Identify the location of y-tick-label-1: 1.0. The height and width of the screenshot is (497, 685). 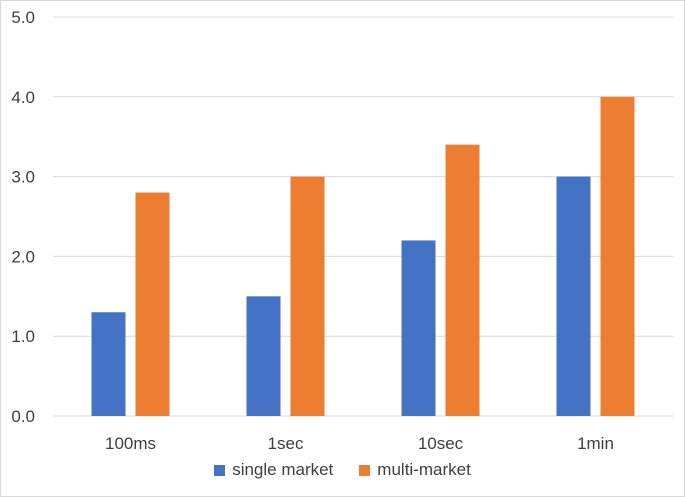
(23, 336).